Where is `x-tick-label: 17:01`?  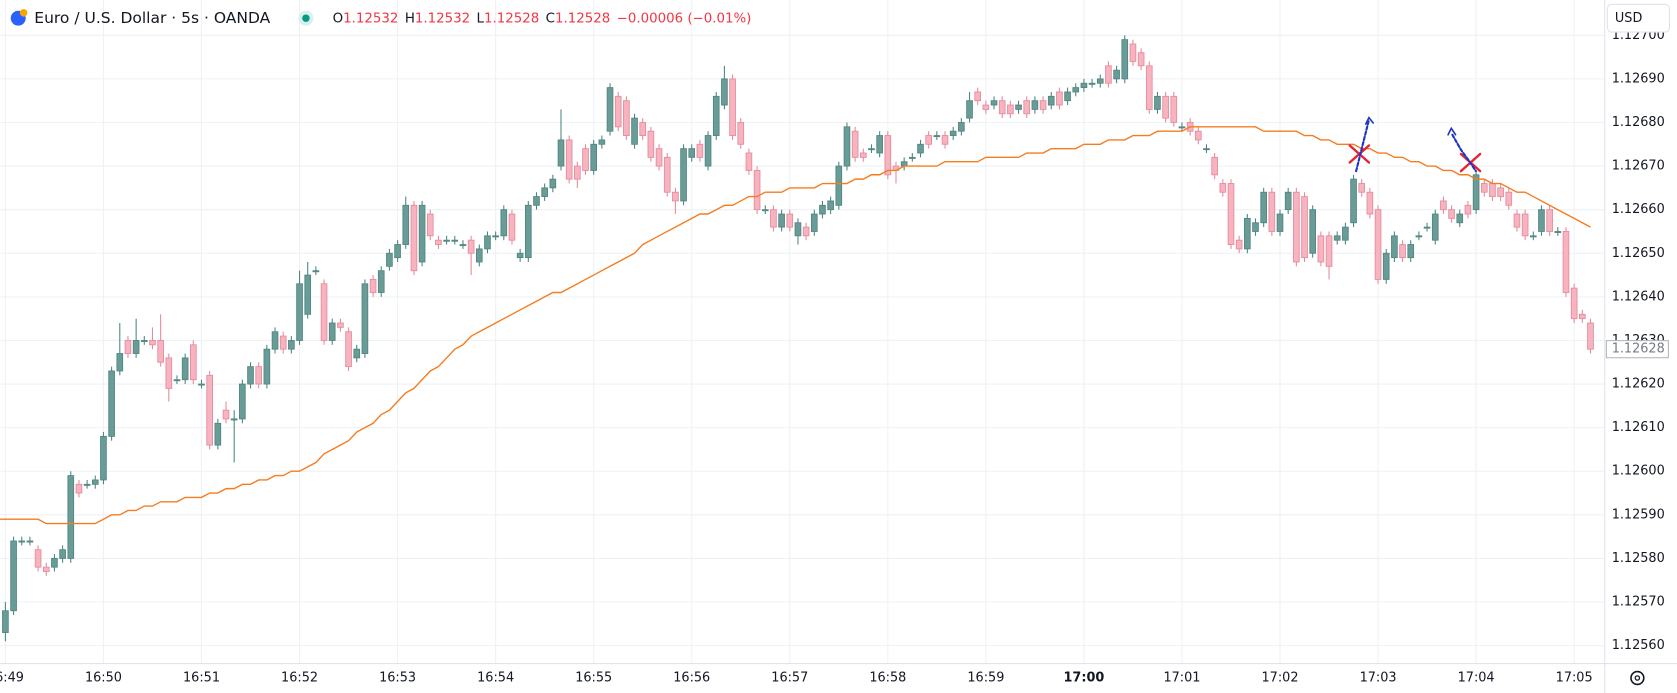 x-tick-label: 17:01 is located at coordinates (1181, 678).